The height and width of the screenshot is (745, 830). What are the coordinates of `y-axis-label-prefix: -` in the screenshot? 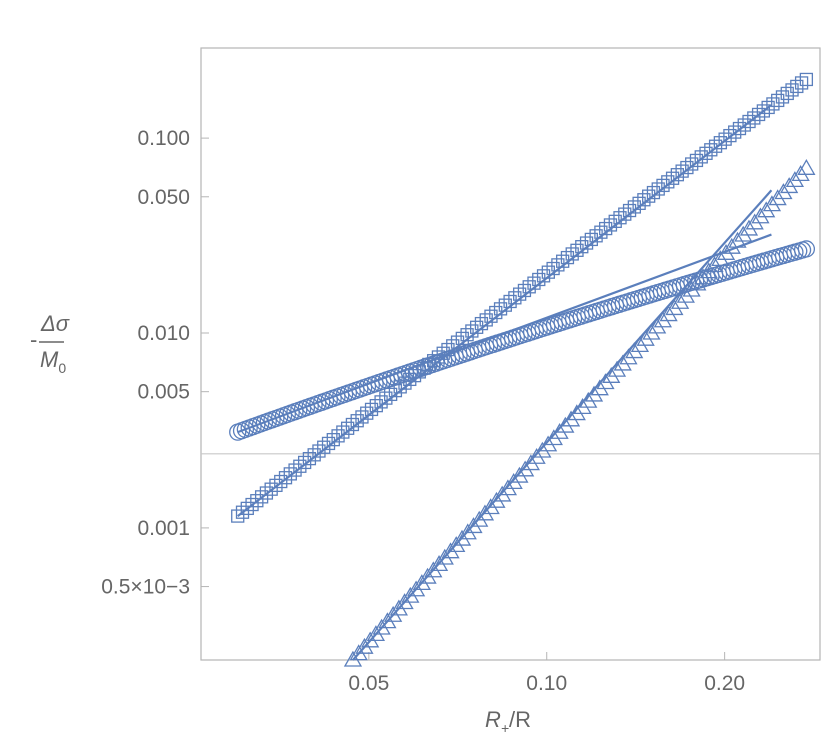 It's located at (33, 339).